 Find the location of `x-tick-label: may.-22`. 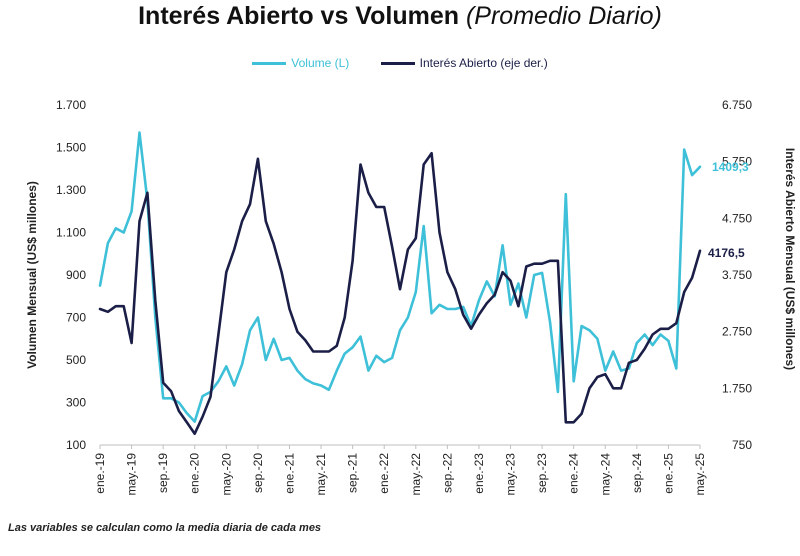

x-tick-label: may.-22 is located at coordinates (416, 474).